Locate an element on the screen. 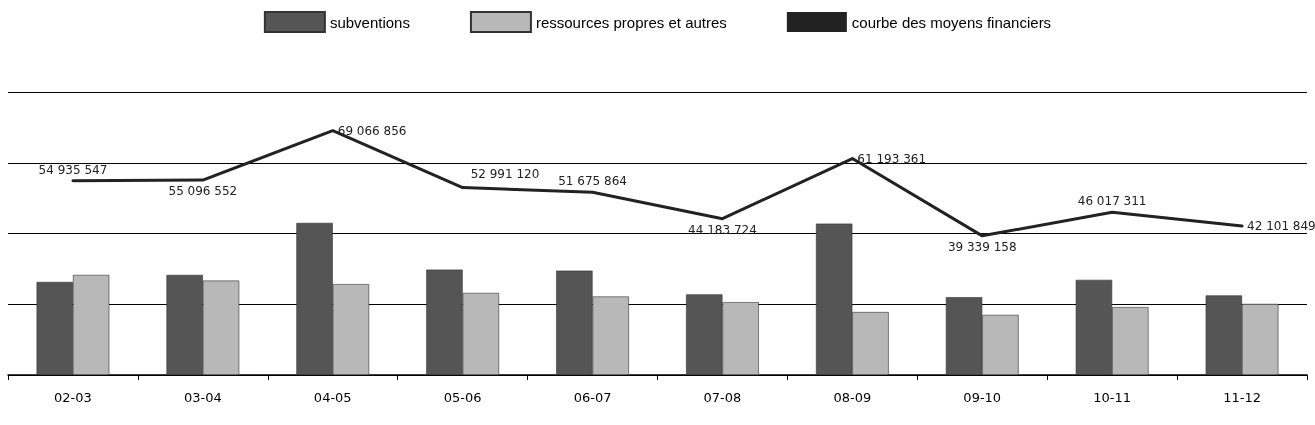 This screenshot has width=1315, height=425. x-tick-label: 02-03 is located at coordinates (73, 397).